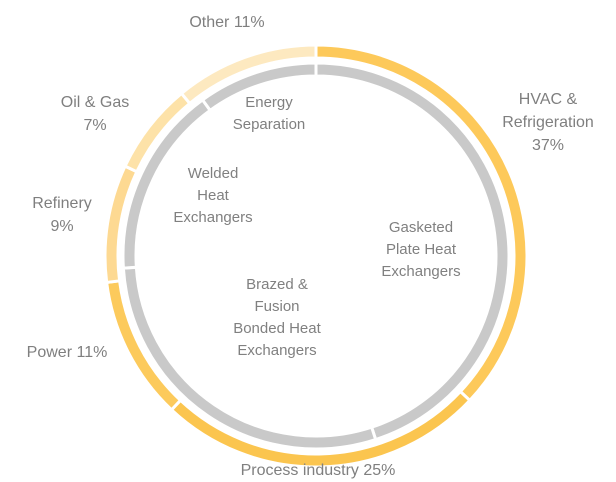 The width and height of the screenshot is (616, 482). I want to click on segment-label: Gasketed Plate Heat Exchangers, so click(421, 250).